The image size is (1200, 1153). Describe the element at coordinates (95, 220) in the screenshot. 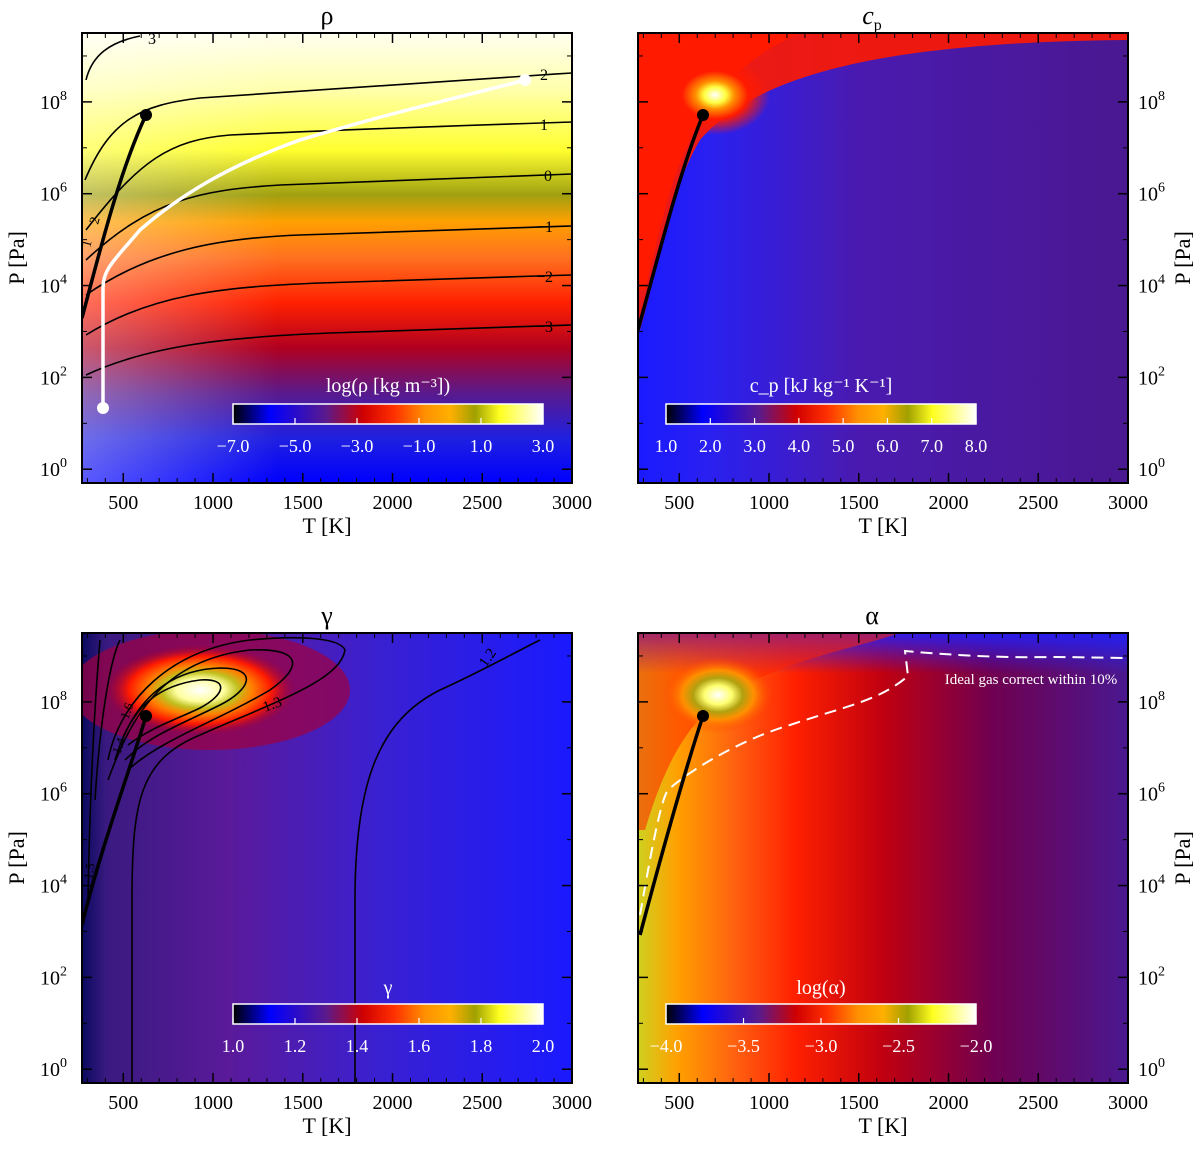

I see `rho-curve-label-c: 2` at that location.